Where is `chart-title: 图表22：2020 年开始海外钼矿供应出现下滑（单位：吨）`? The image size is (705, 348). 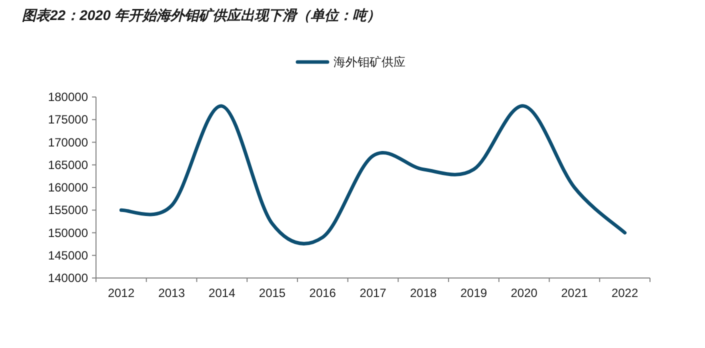 chart-title: 图表22：2020 年开始海外钼矿供应出现下滑（单位：吨） is located at coordinates (201, 15).